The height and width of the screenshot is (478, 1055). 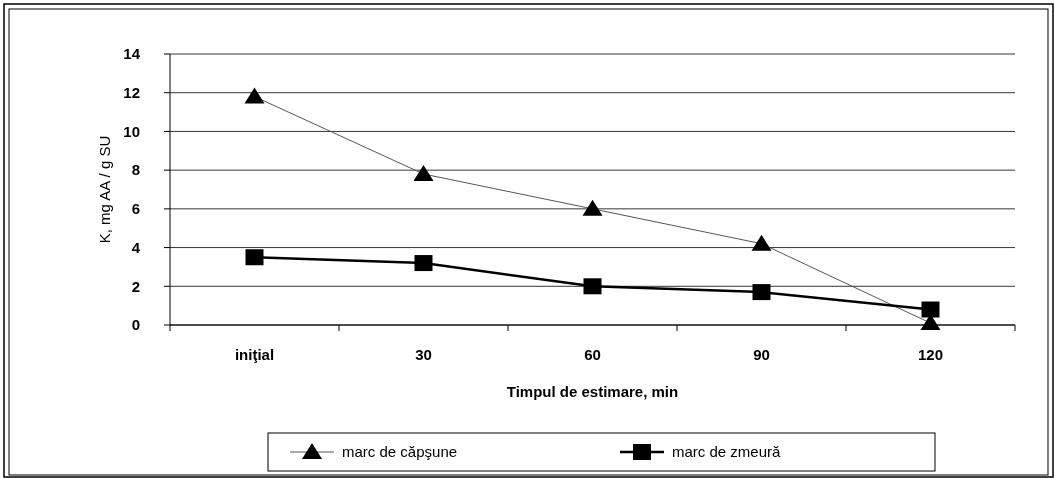 I want to click on y-tick-label: 0, so click(x=135, y=325).